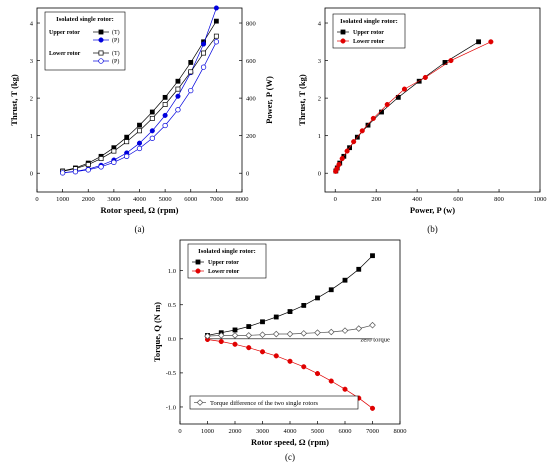  I want to click on panel-a-y-tick-label: 4, so click(32, 23).